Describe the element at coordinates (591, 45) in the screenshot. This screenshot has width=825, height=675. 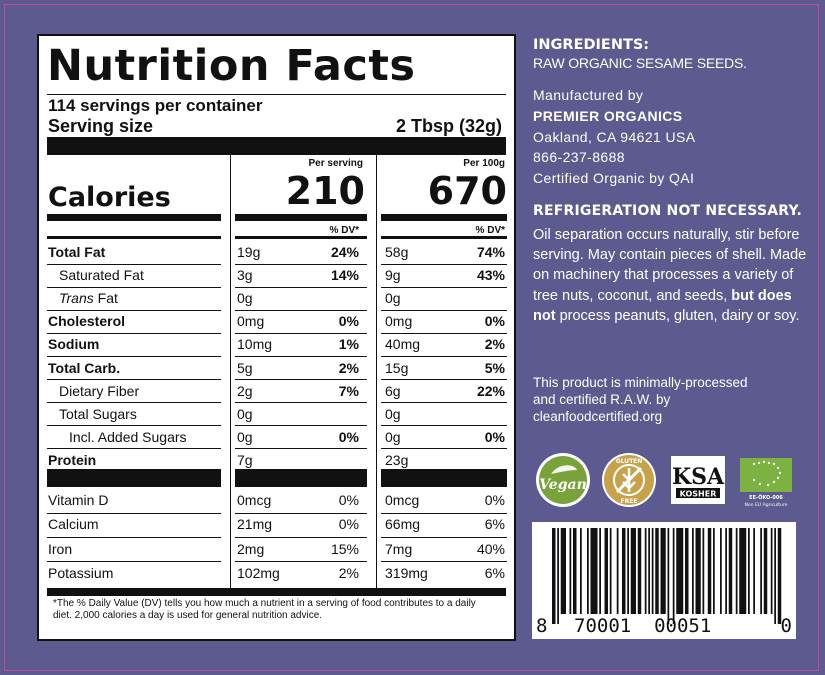
I see `ingredients-heading: INGREDIENTS:` at that location.